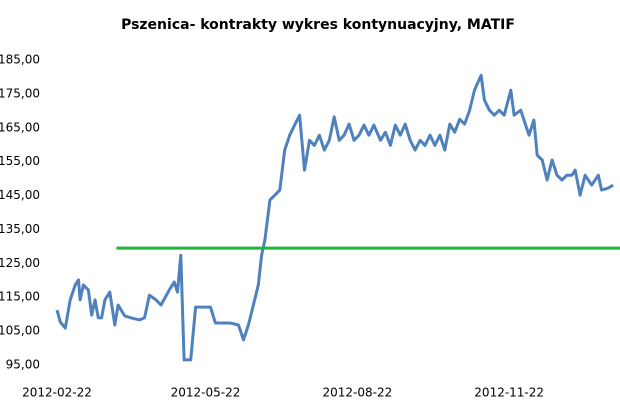  What do you see at coordinates (23, 365) in the screenshot?
I see `y-tick-label: 95,00` at bounding box center [23, 365].